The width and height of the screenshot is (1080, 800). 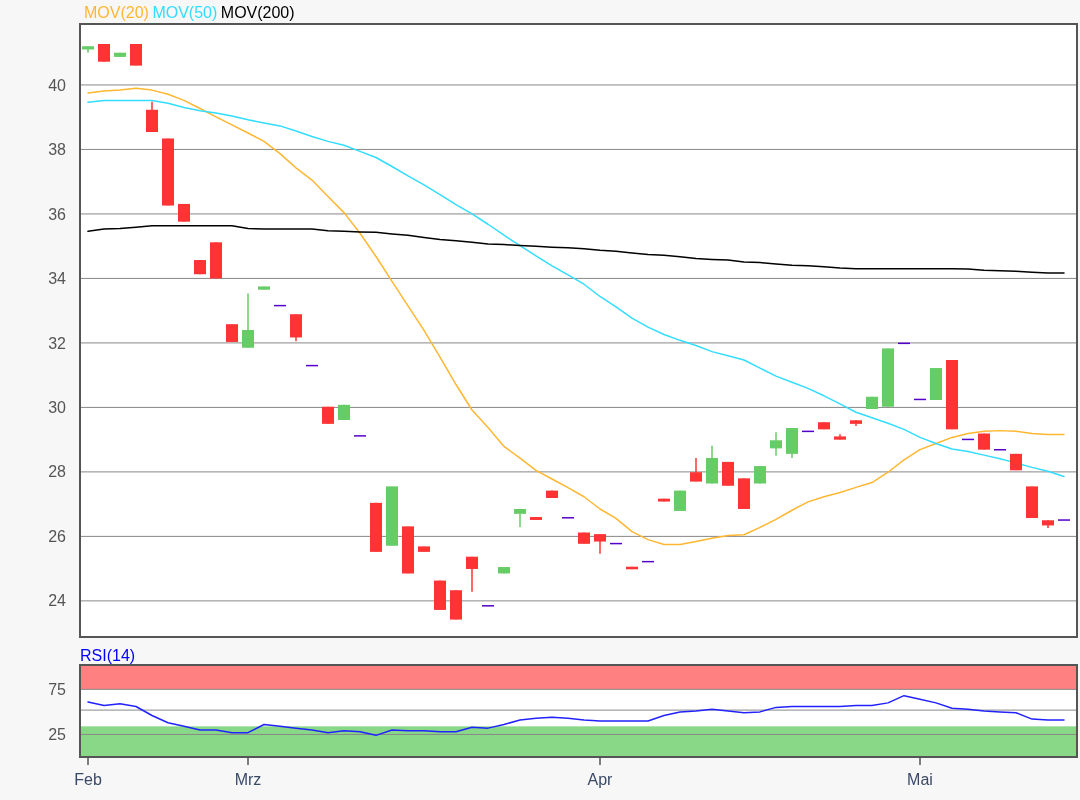 What do you see at coordinates (248, 779) in the screenshot?
I see `x-tick-label: Mrz` at bounding box center [248, 779].